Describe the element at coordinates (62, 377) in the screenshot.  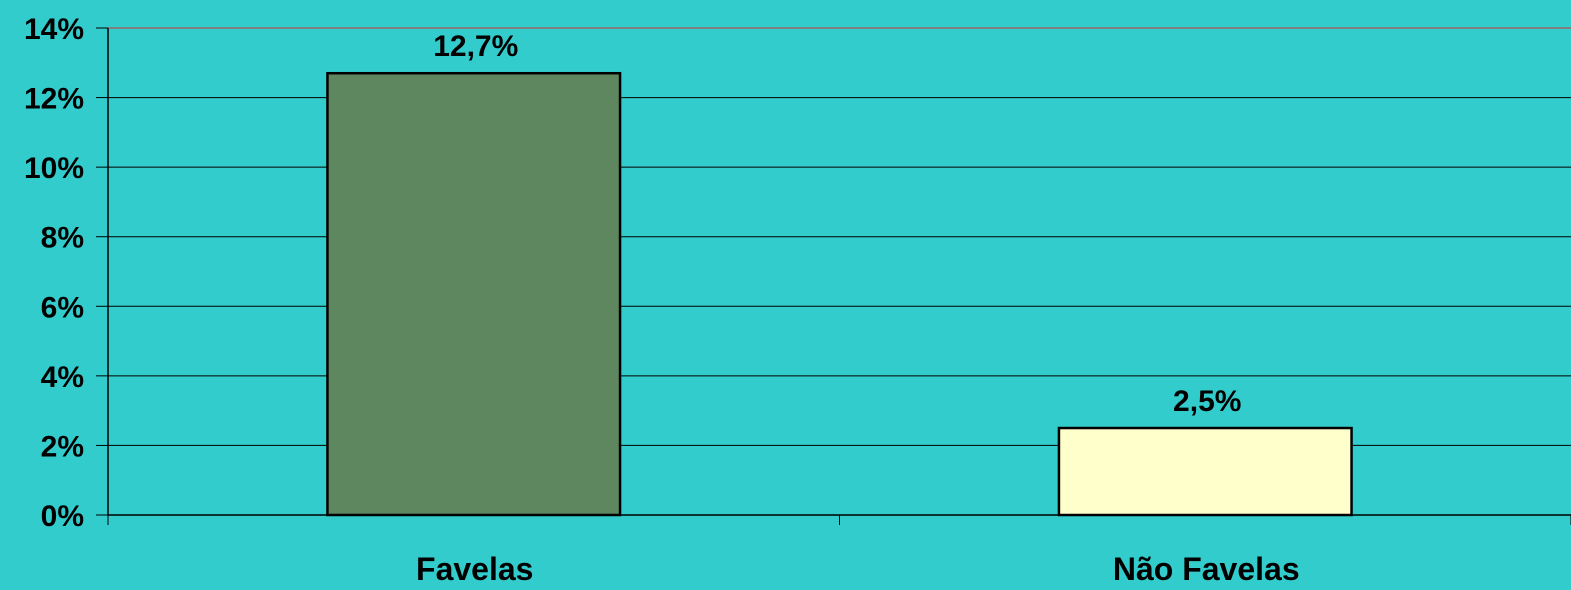
I see `y-tick-label: 4%` at that location.